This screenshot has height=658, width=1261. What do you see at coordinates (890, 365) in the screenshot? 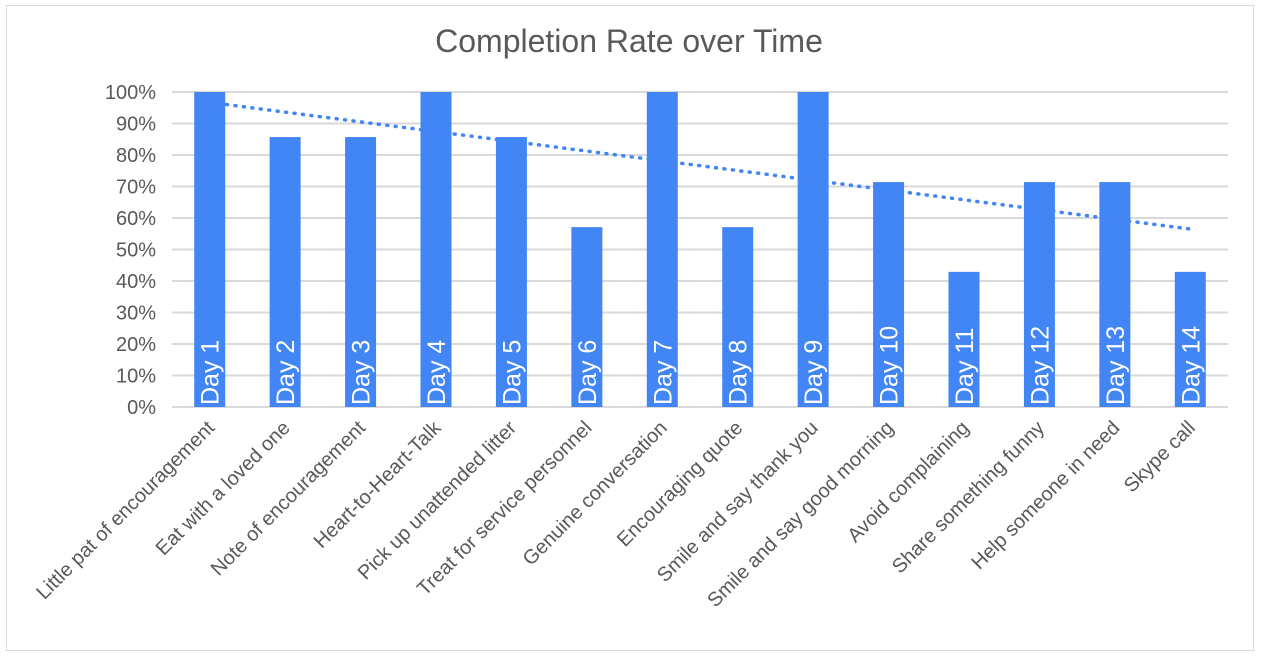
I see `bar-day-label: Day 10` at bounding box center [890, 365].